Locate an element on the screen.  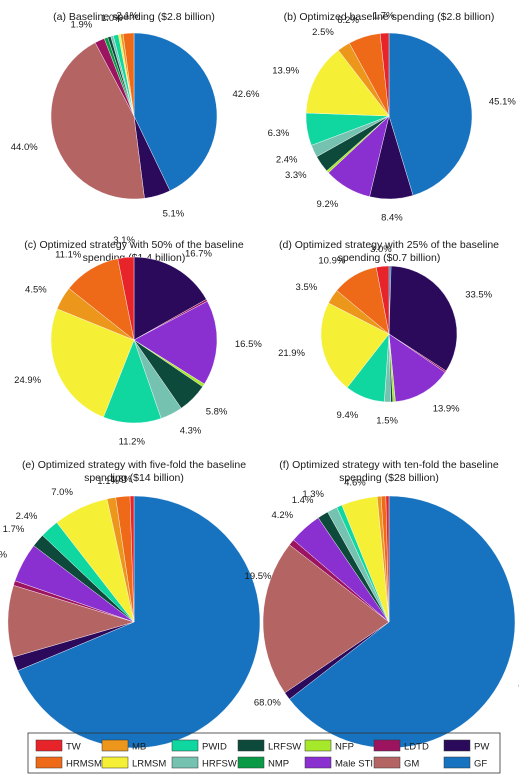
slice-label: 1.8% is located at coordinates (121, 479).